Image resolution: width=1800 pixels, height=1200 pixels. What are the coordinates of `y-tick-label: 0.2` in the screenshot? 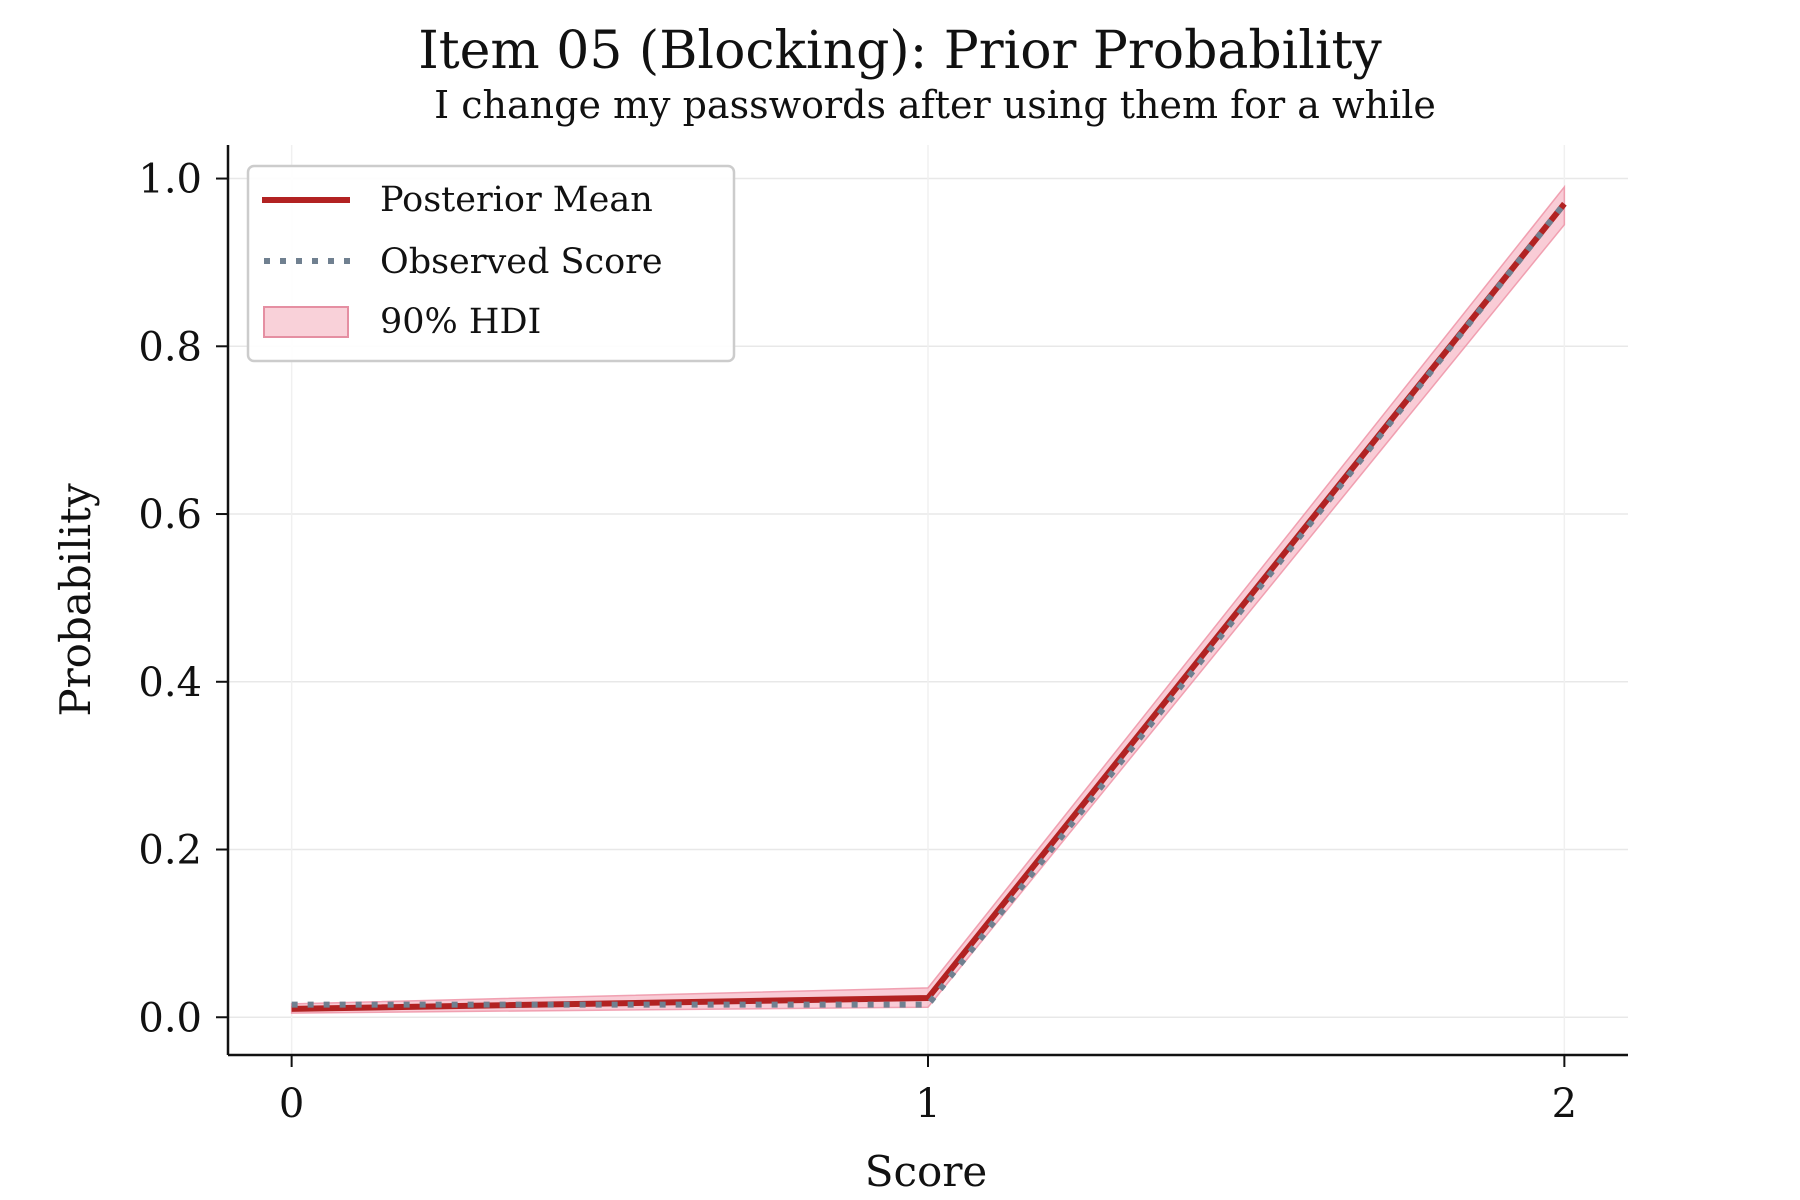 It's located at (170, 851).